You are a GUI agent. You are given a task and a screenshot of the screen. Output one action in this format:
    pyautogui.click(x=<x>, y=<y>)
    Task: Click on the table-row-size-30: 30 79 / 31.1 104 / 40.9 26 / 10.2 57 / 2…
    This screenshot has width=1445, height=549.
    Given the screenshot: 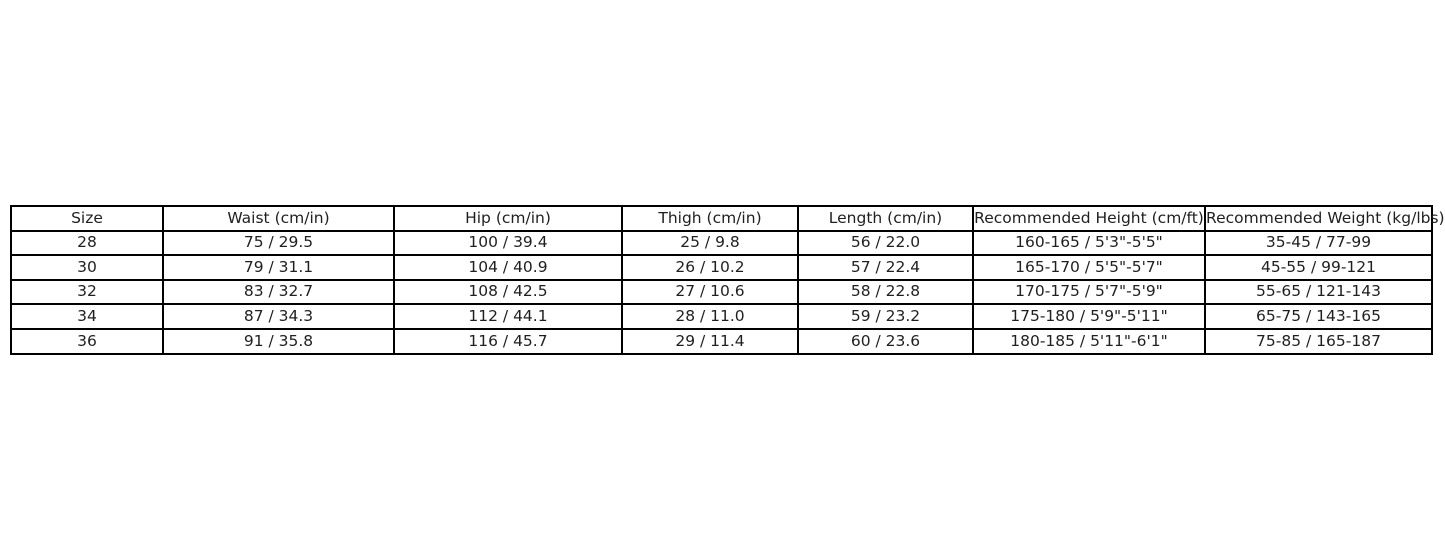 What is the action you would take?
    pyautogui.click(x=721, y=267)
    